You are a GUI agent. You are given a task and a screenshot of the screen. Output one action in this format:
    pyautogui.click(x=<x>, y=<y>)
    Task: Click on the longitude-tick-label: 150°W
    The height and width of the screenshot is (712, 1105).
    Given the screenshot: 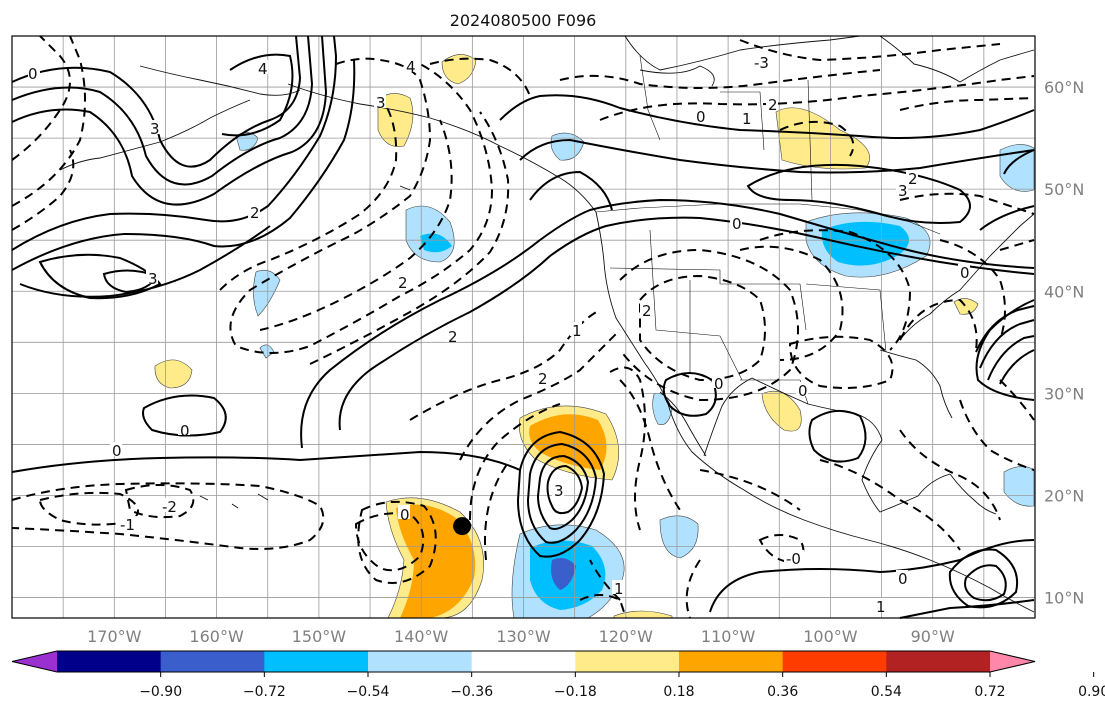 What is the action you would take?
    pyautogui.click(x=319, y=636)
    